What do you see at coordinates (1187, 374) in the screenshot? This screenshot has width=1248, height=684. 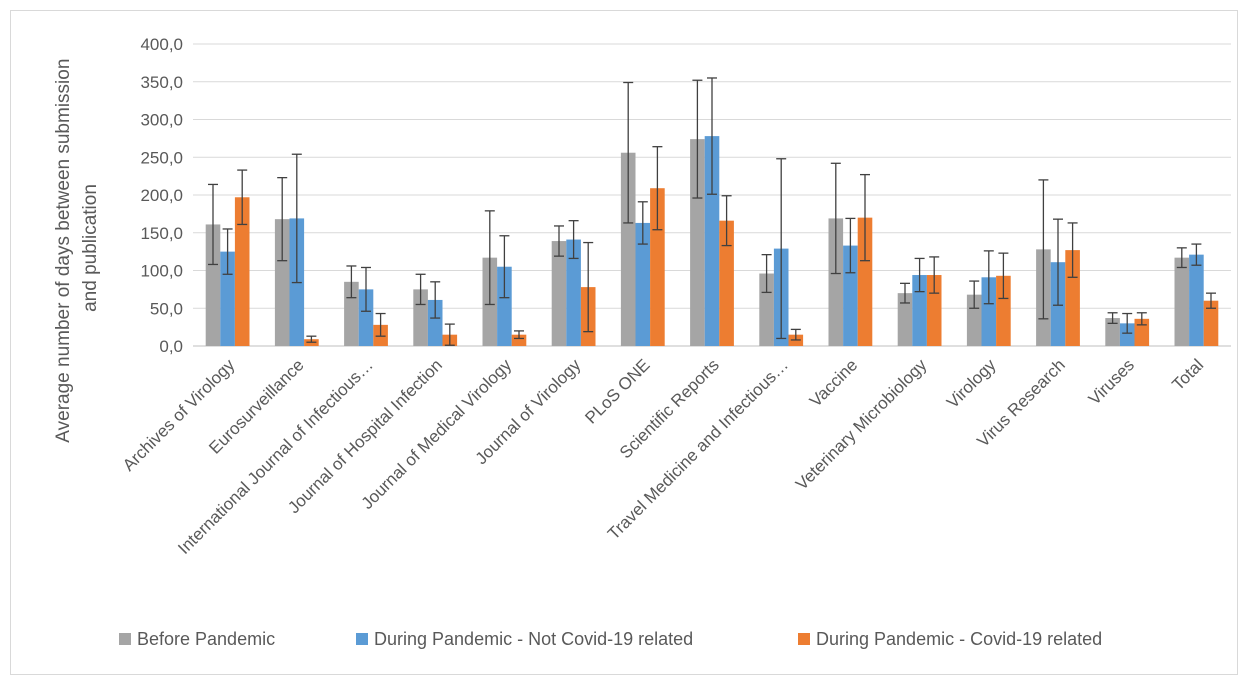 I see `x-category-label: Total` at bounding box center [1187, 374].